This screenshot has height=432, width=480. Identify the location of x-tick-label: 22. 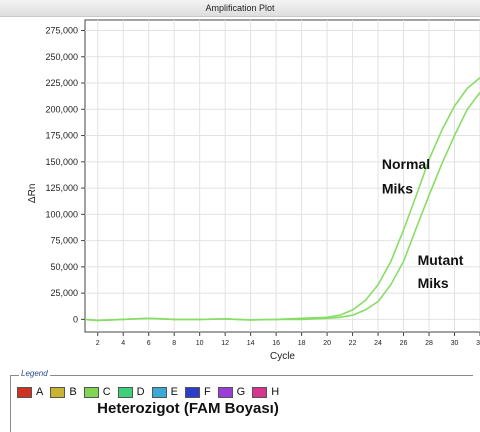
(353, 343).